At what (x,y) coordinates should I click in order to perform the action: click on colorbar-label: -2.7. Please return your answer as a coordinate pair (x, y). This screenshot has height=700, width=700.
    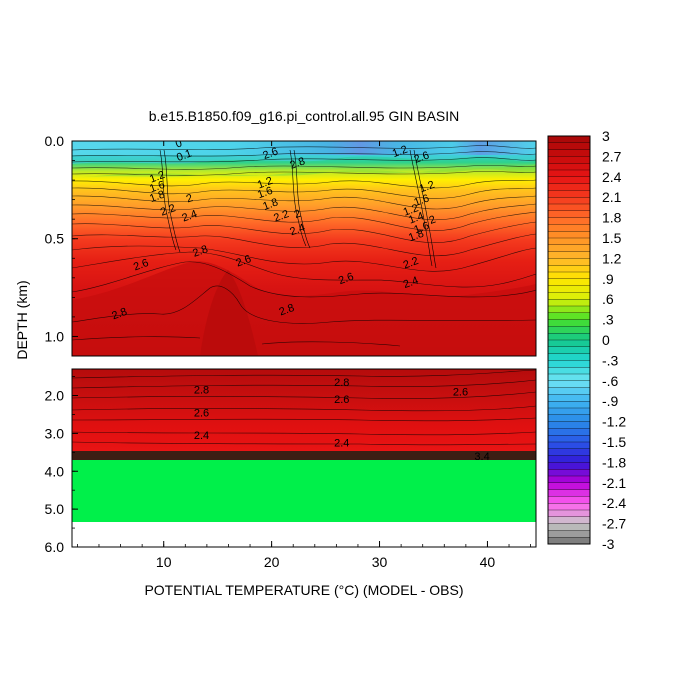
    Looking at the image, I should click on (614, 524).